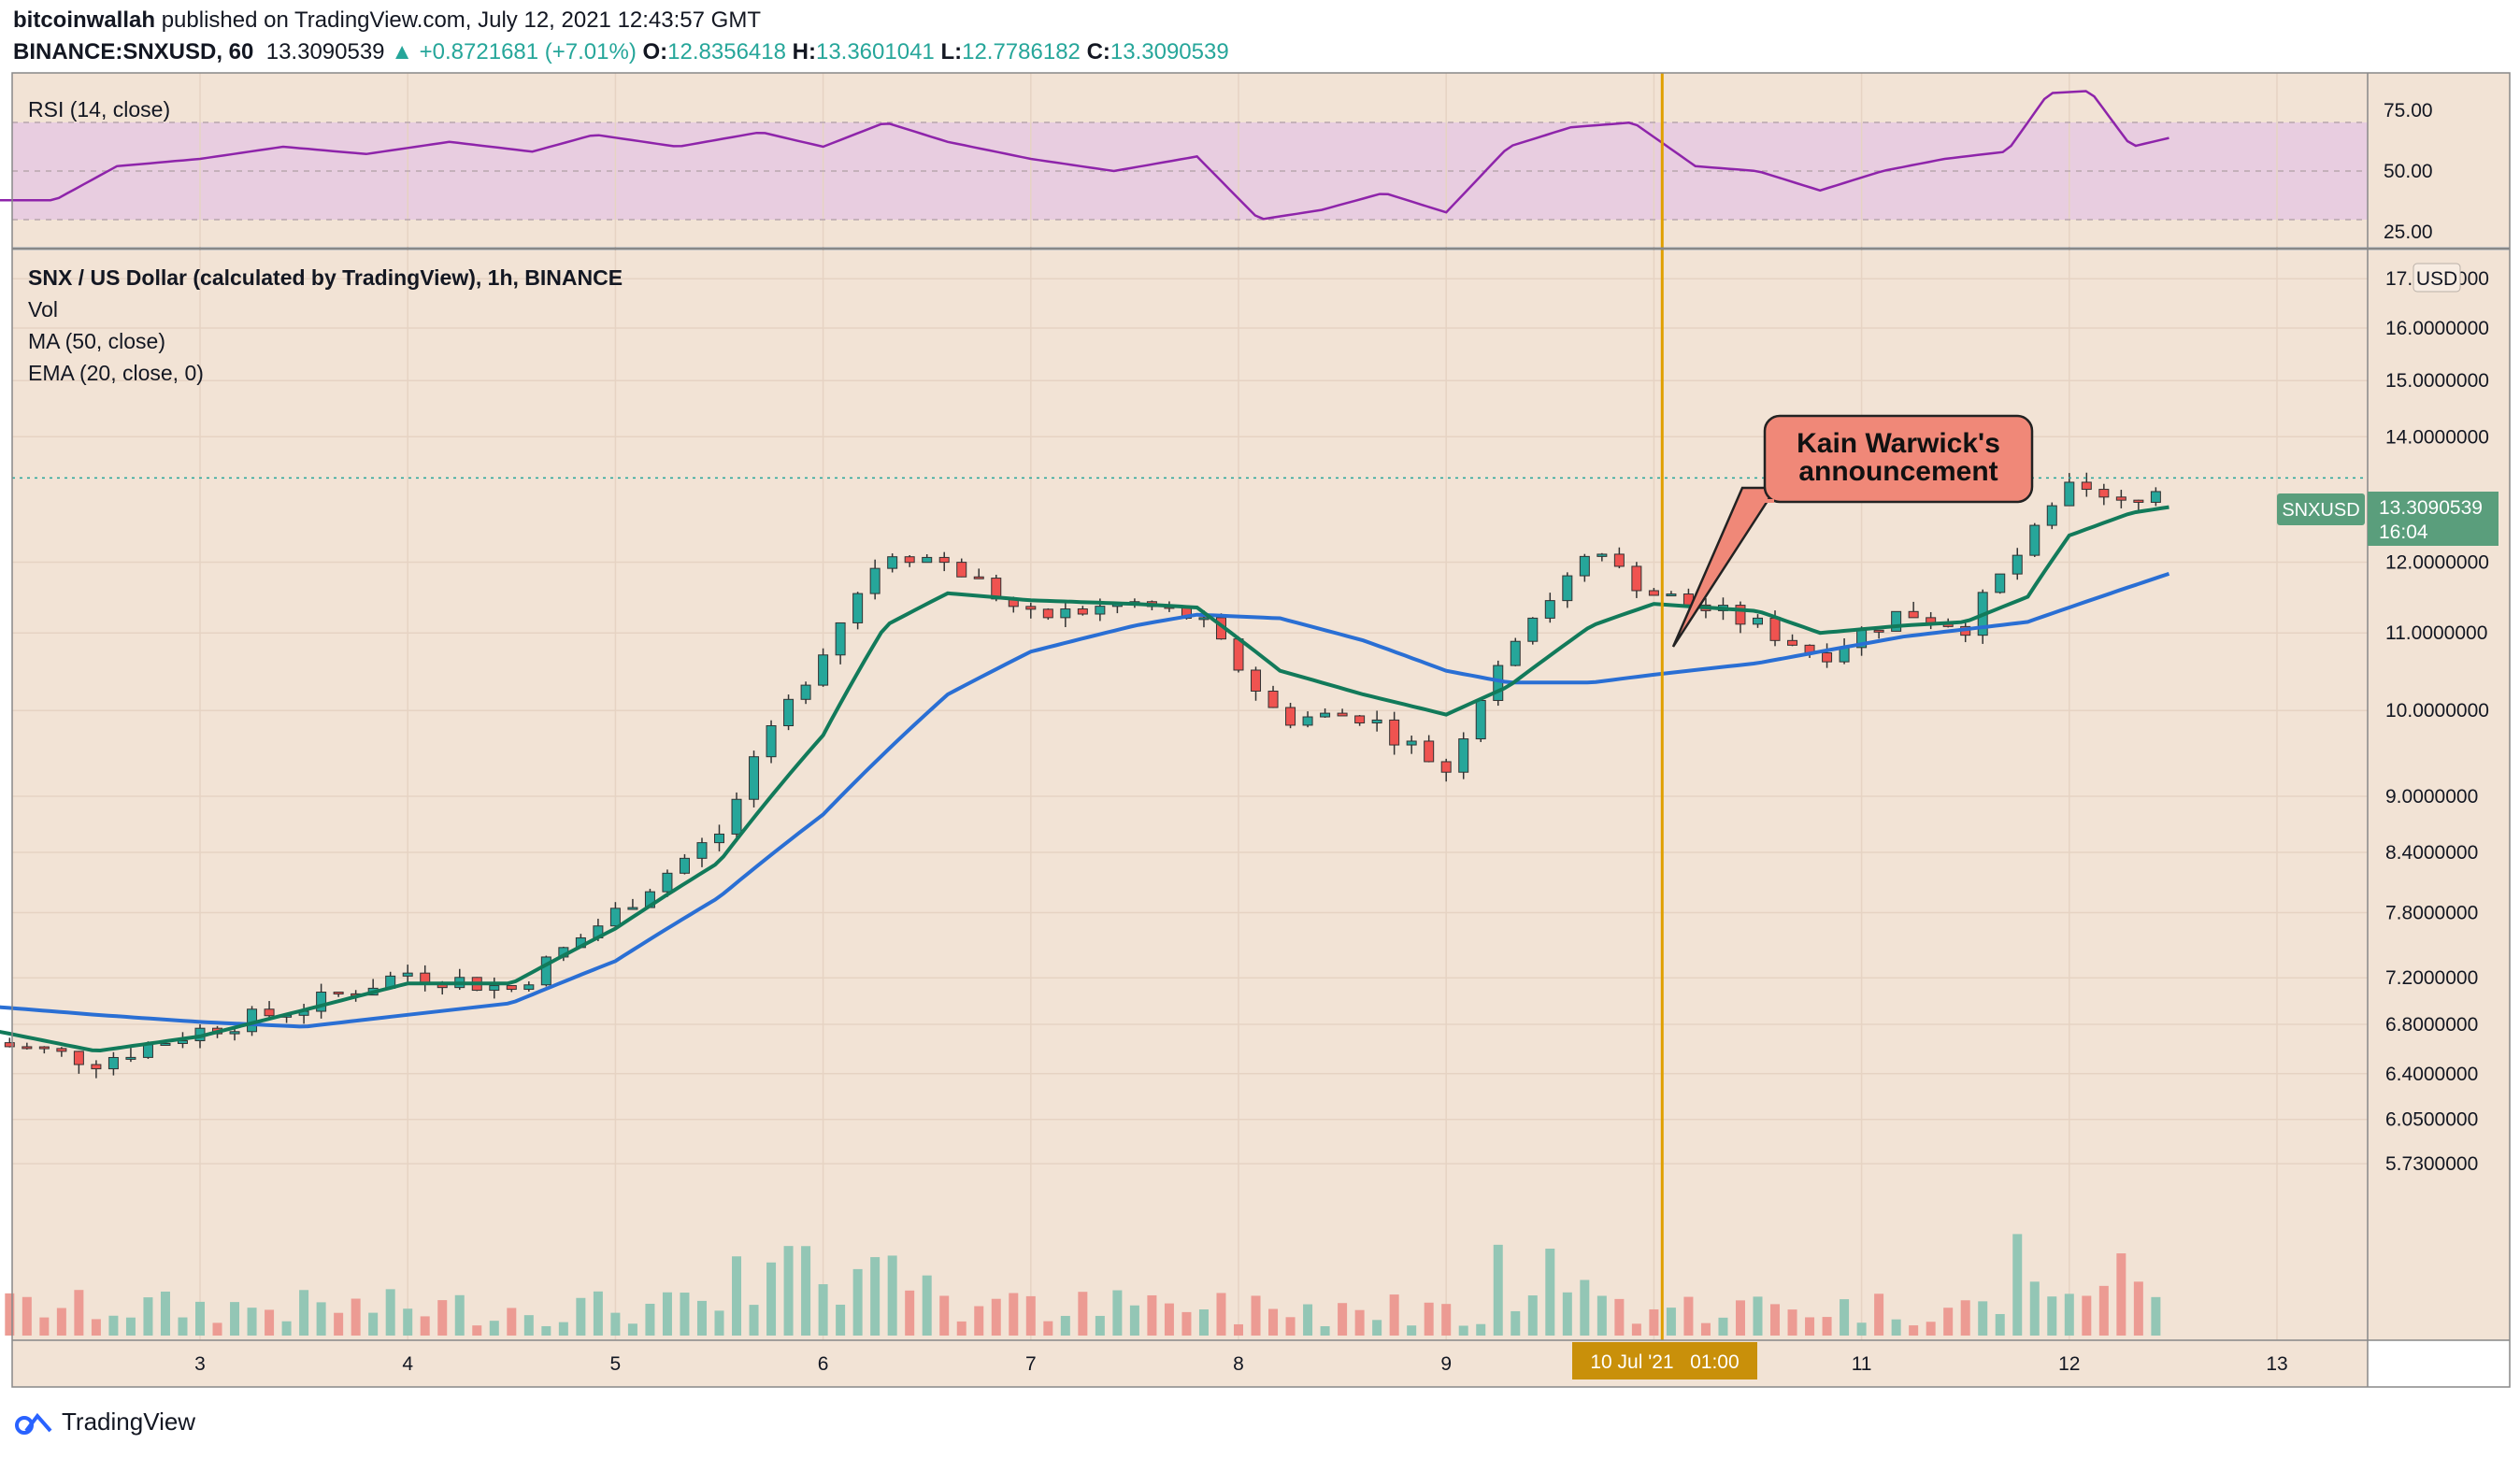 This screenshot has height=1458, width=2520. Describe the element at coordinates (99, 109) in the screenshot. I see `rsi-legend: RSI (14, close)` at that location.